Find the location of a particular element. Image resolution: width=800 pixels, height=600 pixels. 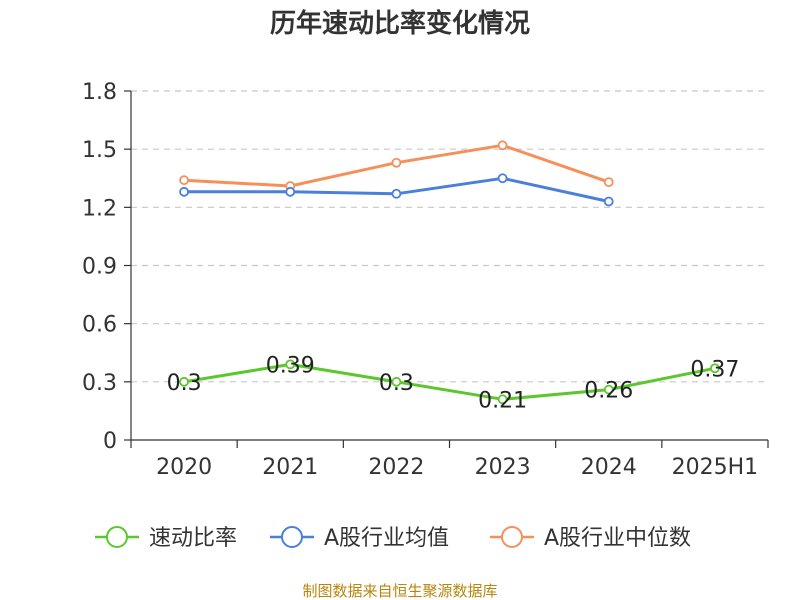

data-label: 0.21 is located at coordinates (502, 400).